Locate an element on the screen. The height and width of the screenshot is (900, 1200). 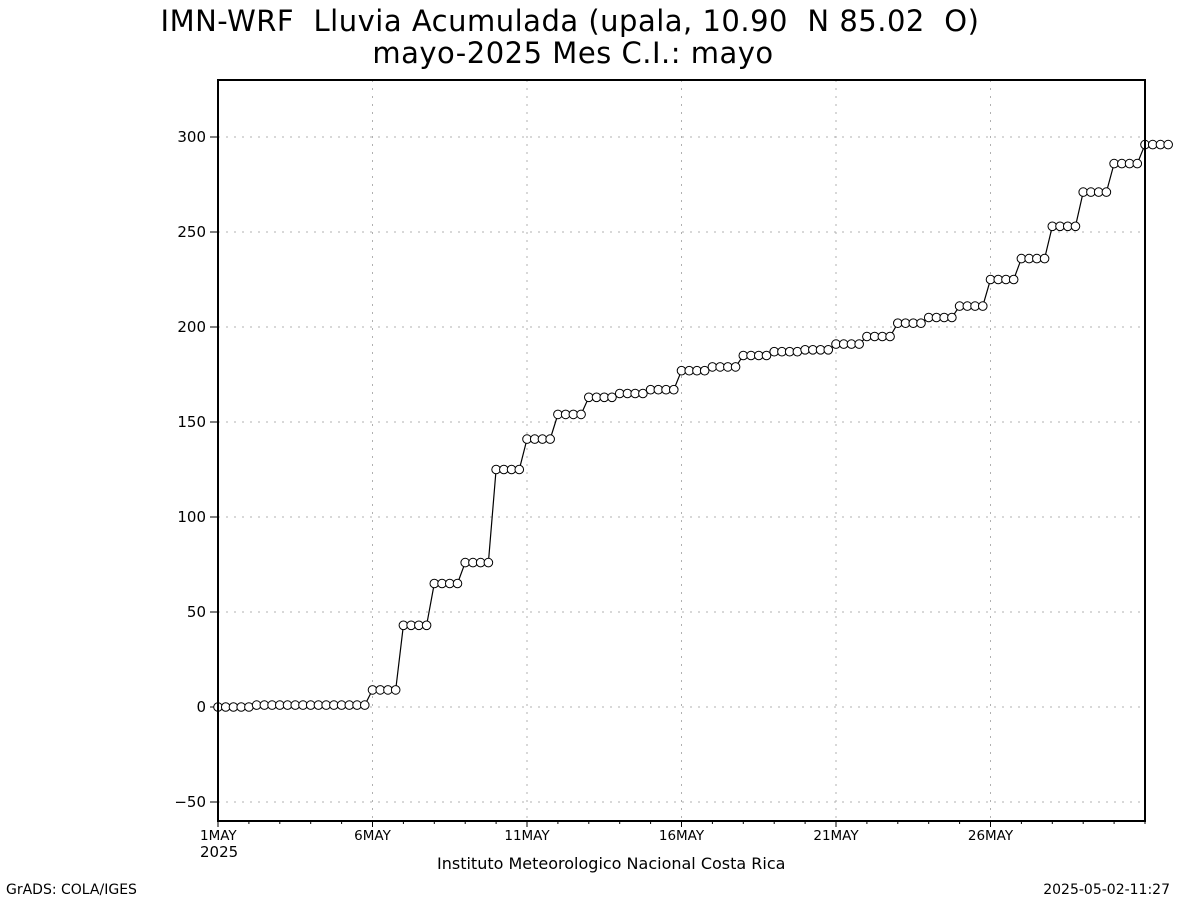
y-tick-label: 0 is located at coordinates (201, 707).